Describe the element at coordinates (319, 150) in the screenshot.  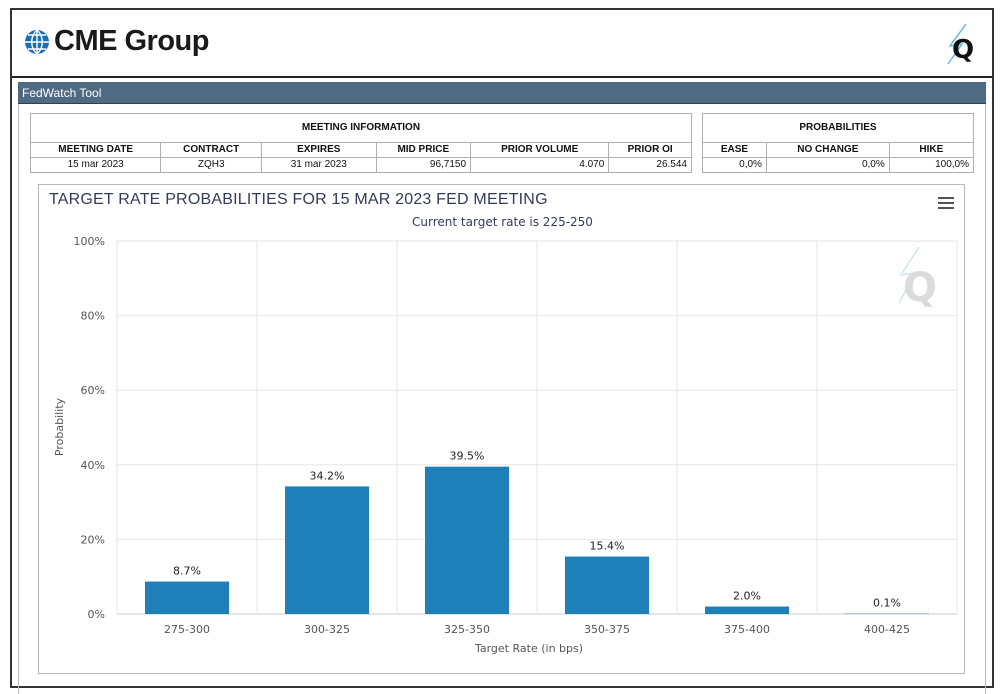
I see `col-expires: EXPIRES` at that location.